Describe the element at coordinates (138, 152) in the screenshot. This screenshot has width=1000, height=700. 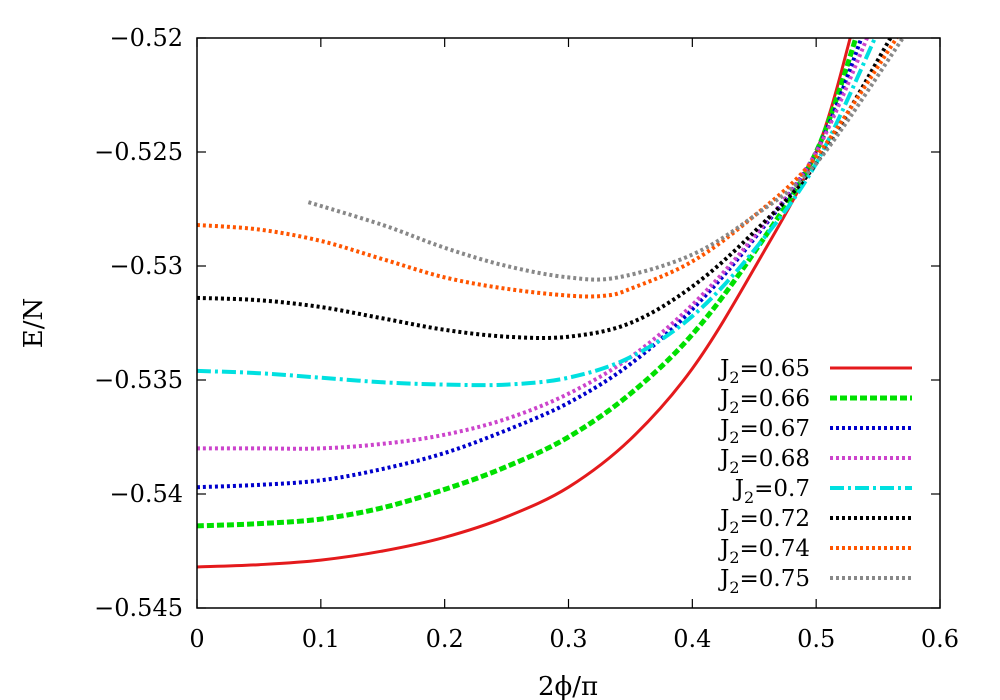
I see `y-tick-label: −0.525` at that location.